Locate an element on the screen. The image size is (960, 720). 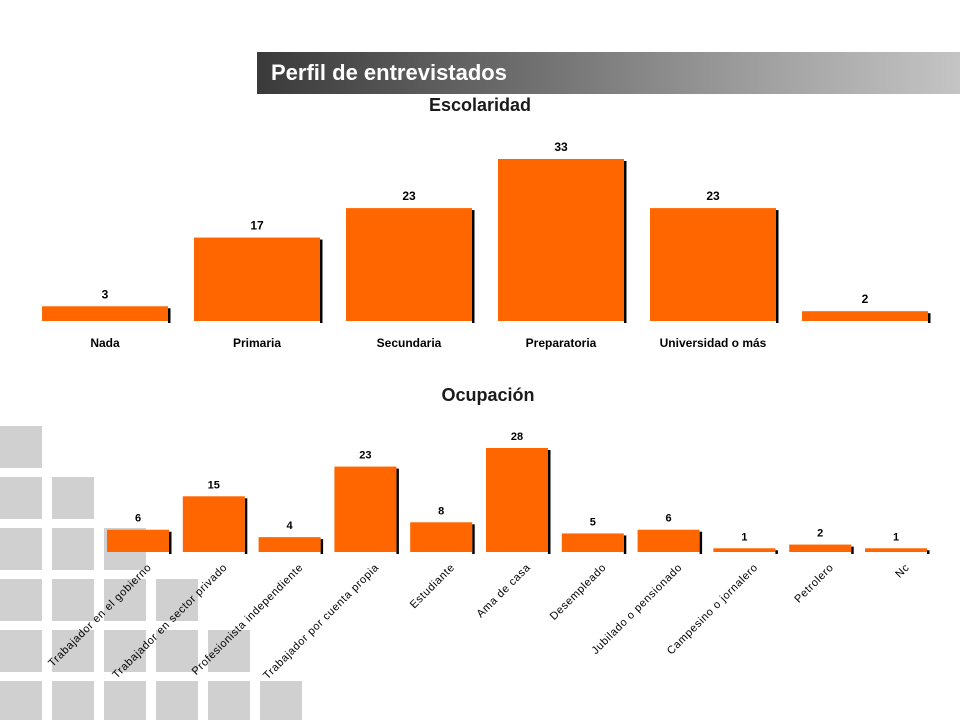
category-label: Universidad o más is located at coordinates (713, 343).